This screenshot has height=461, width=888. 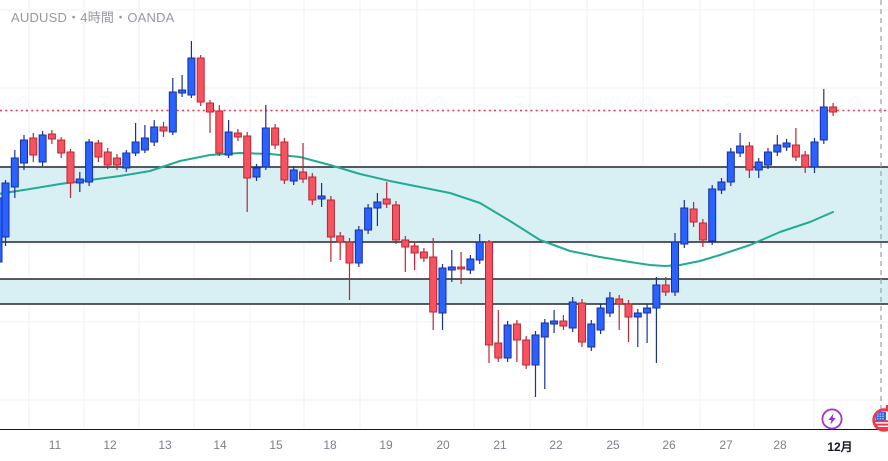 What do you see at coordinates (556, 445) in the screenshot?
I see `time-axis-label: 22` at bounding box center [556, 445].